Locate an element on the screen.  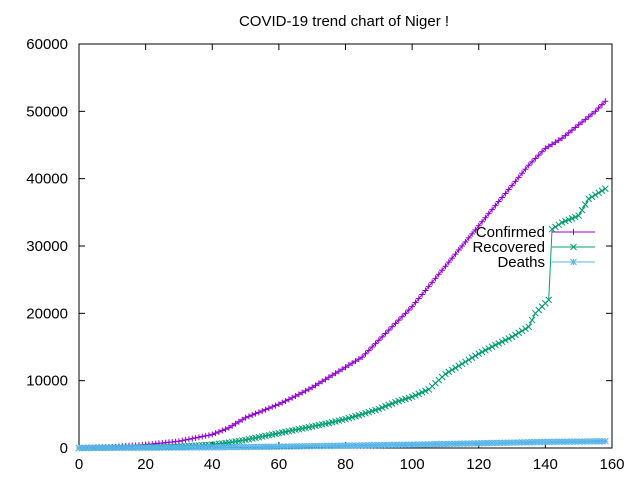
x-tick-label: 40 is located at coordinates (212, 464).